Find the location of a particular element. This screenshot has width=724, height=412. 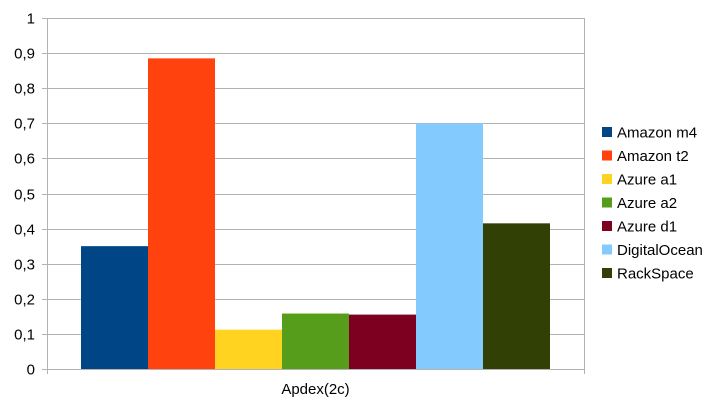

y-tick-label: 0,6 is located at coordinates (24, 159).